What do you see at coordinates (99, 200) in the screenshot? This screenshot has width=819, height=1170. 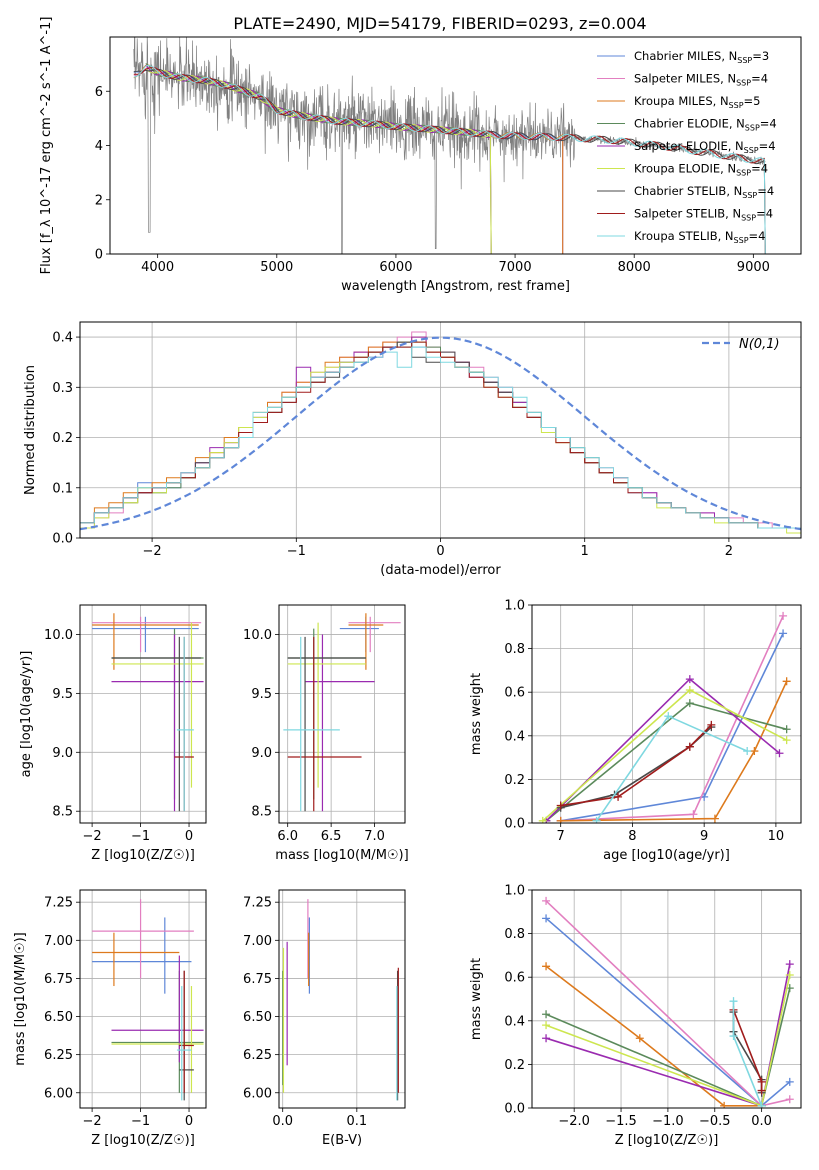 I see `y-tick-label: 2` at bounding box center [99, 200].